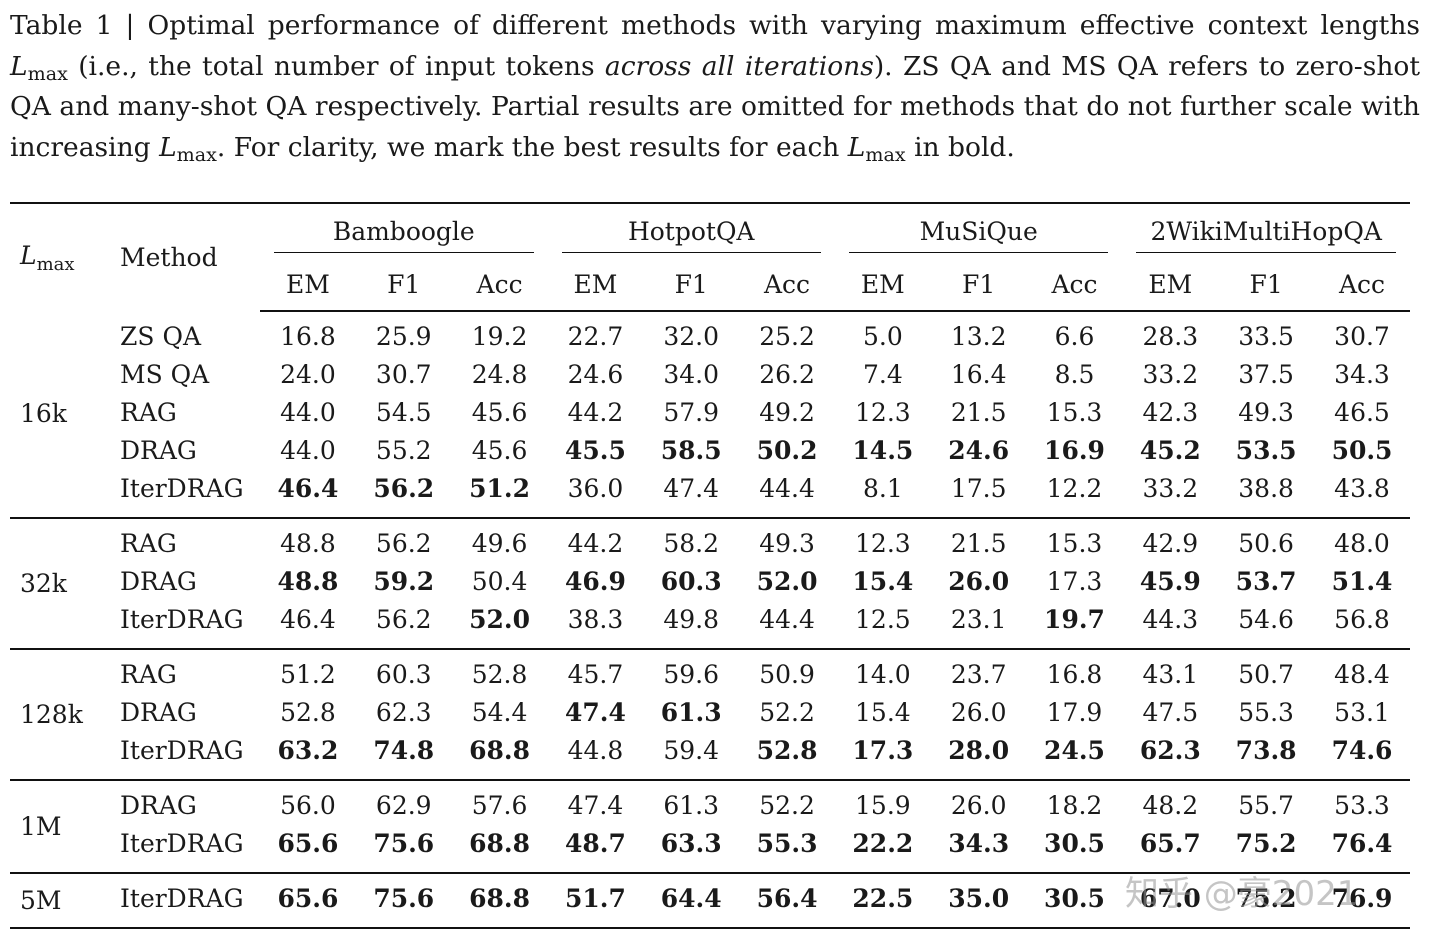  What do you see at coordinates (979, 581) in the screenshot?
I see `value: 26.0` at bounding box center [979, 581].